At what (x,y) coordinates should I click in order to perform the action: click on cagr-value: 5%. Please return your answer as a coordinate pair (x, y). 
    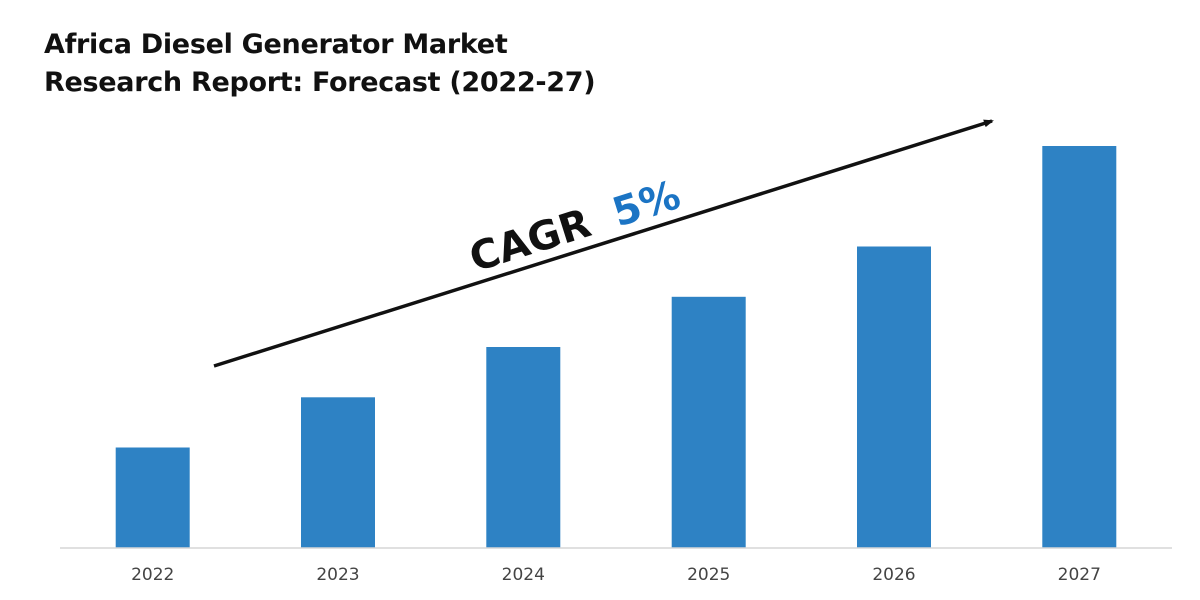
    Looking at the image, I should click on (646, 204).